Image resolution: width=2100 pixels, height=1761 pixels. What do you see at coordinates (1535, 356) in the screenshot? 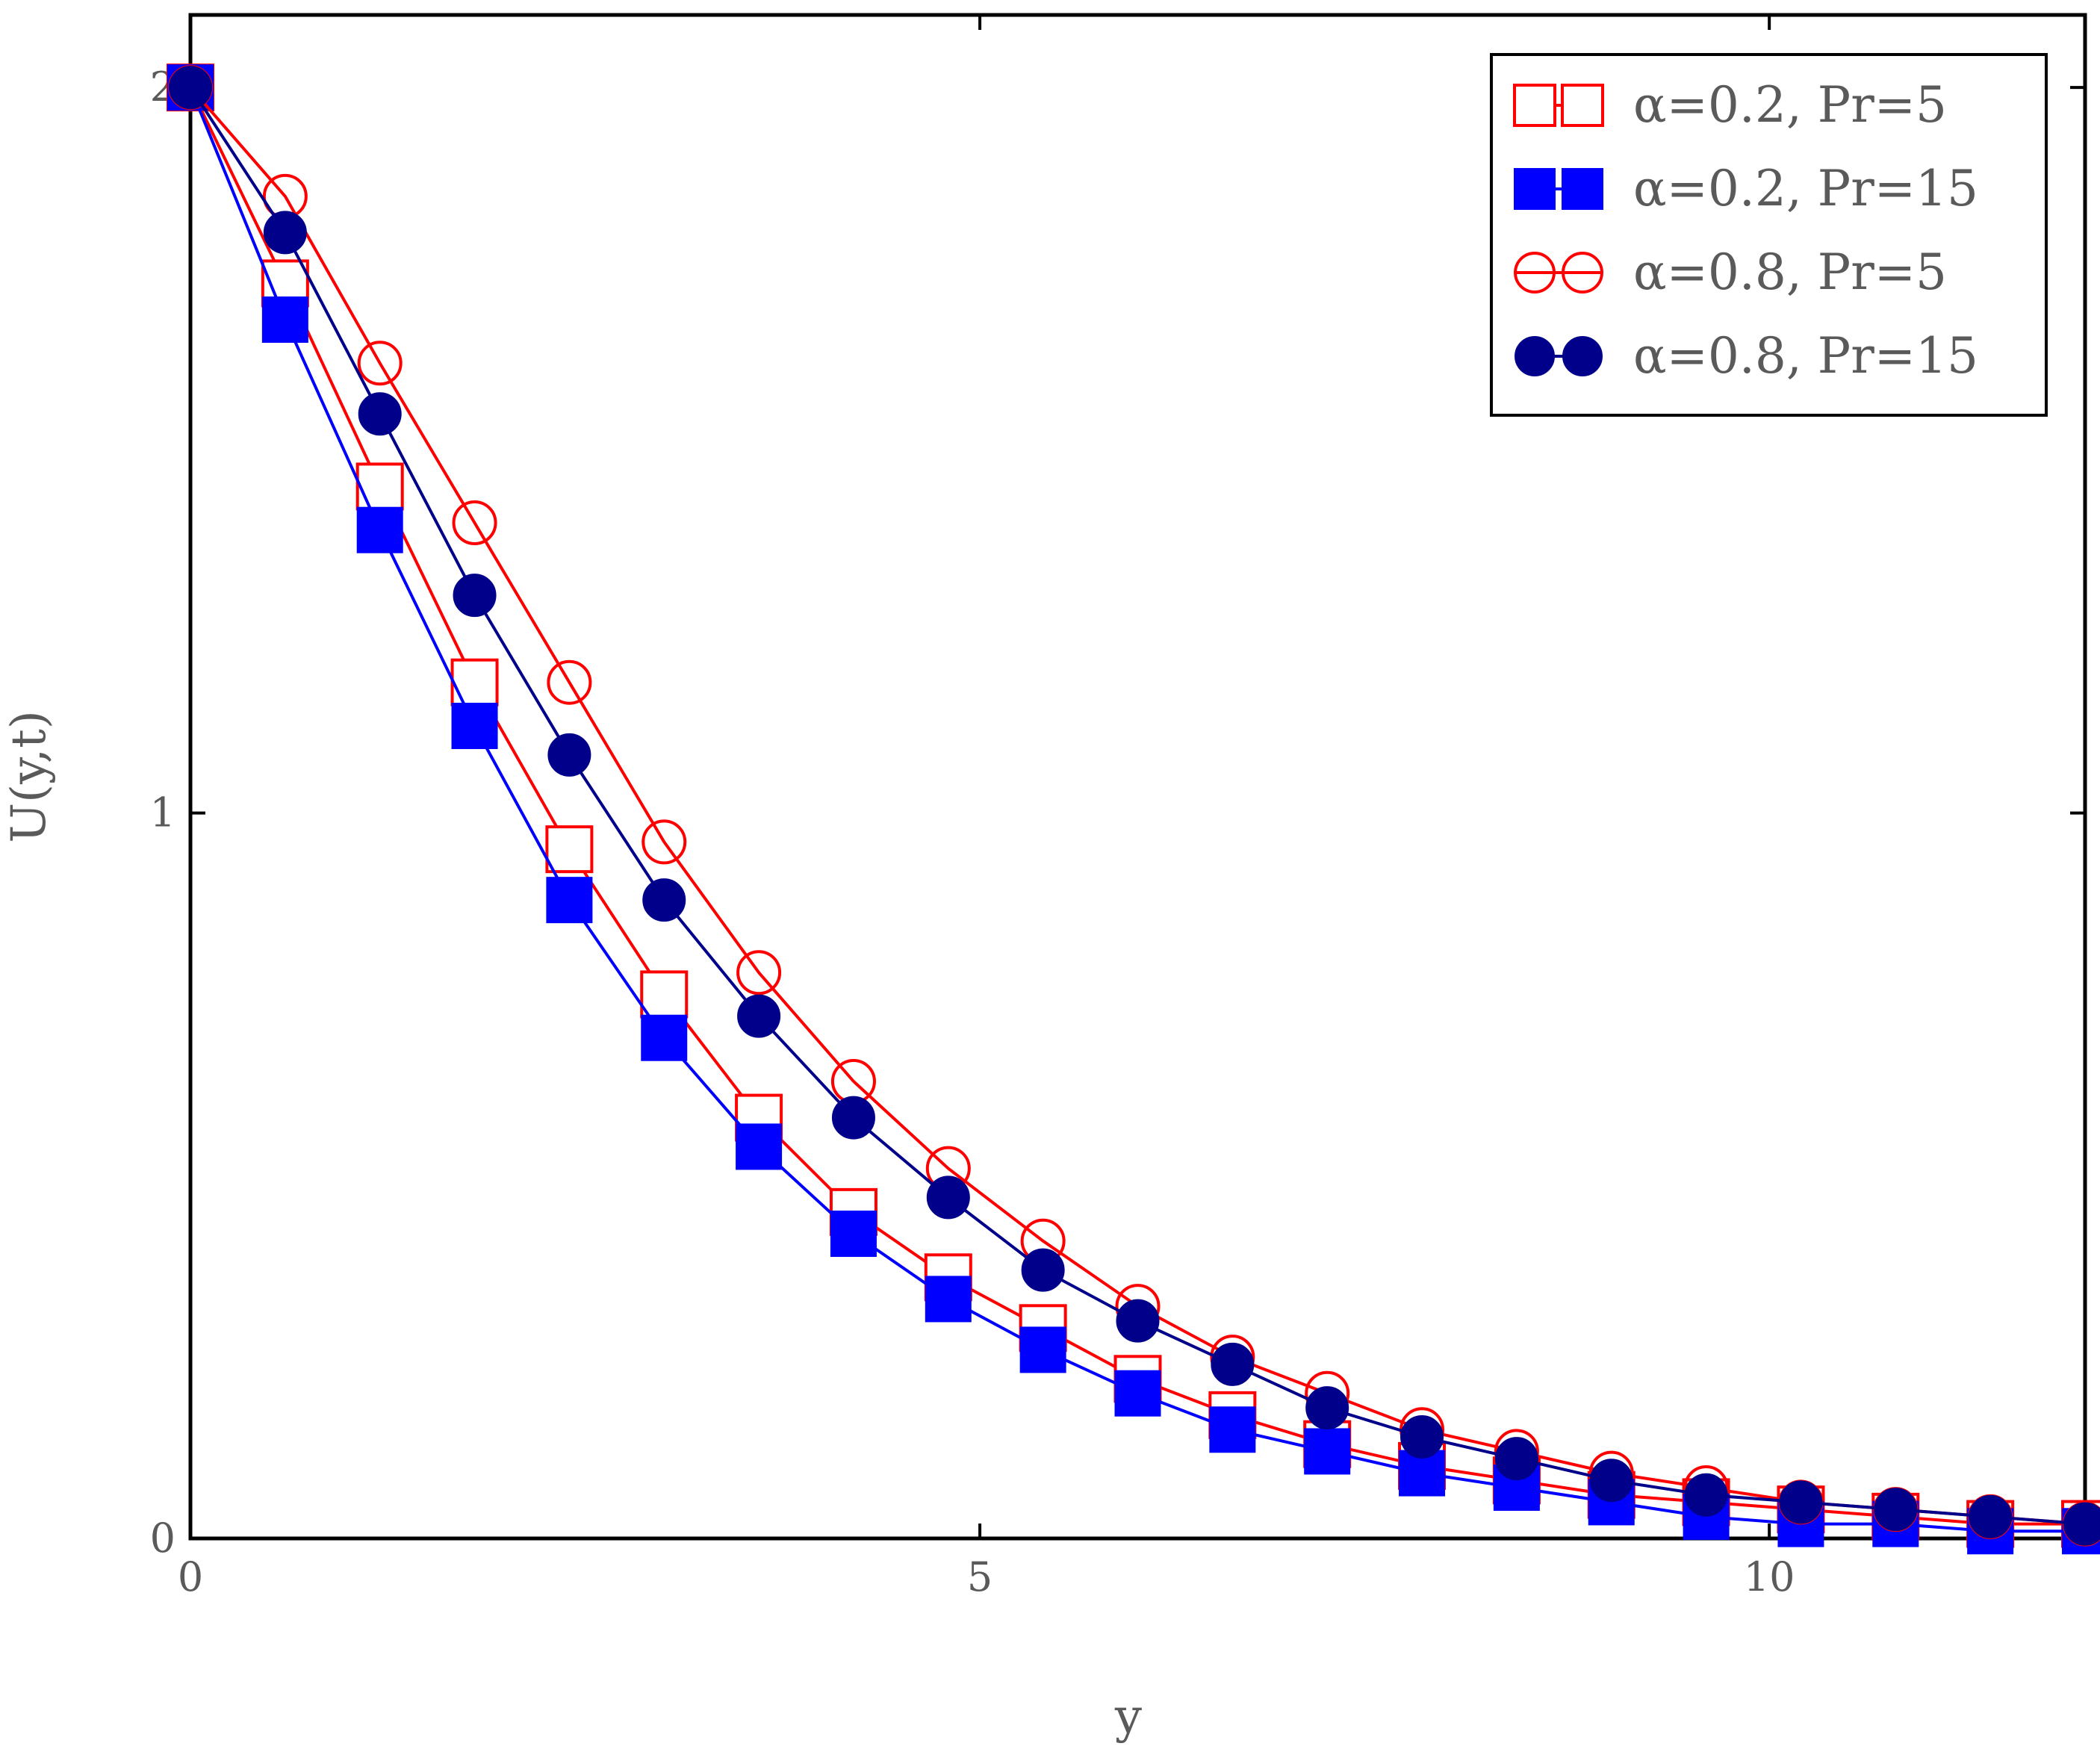
I see `legend-marker-4a` at bounding box center [1535, 356].